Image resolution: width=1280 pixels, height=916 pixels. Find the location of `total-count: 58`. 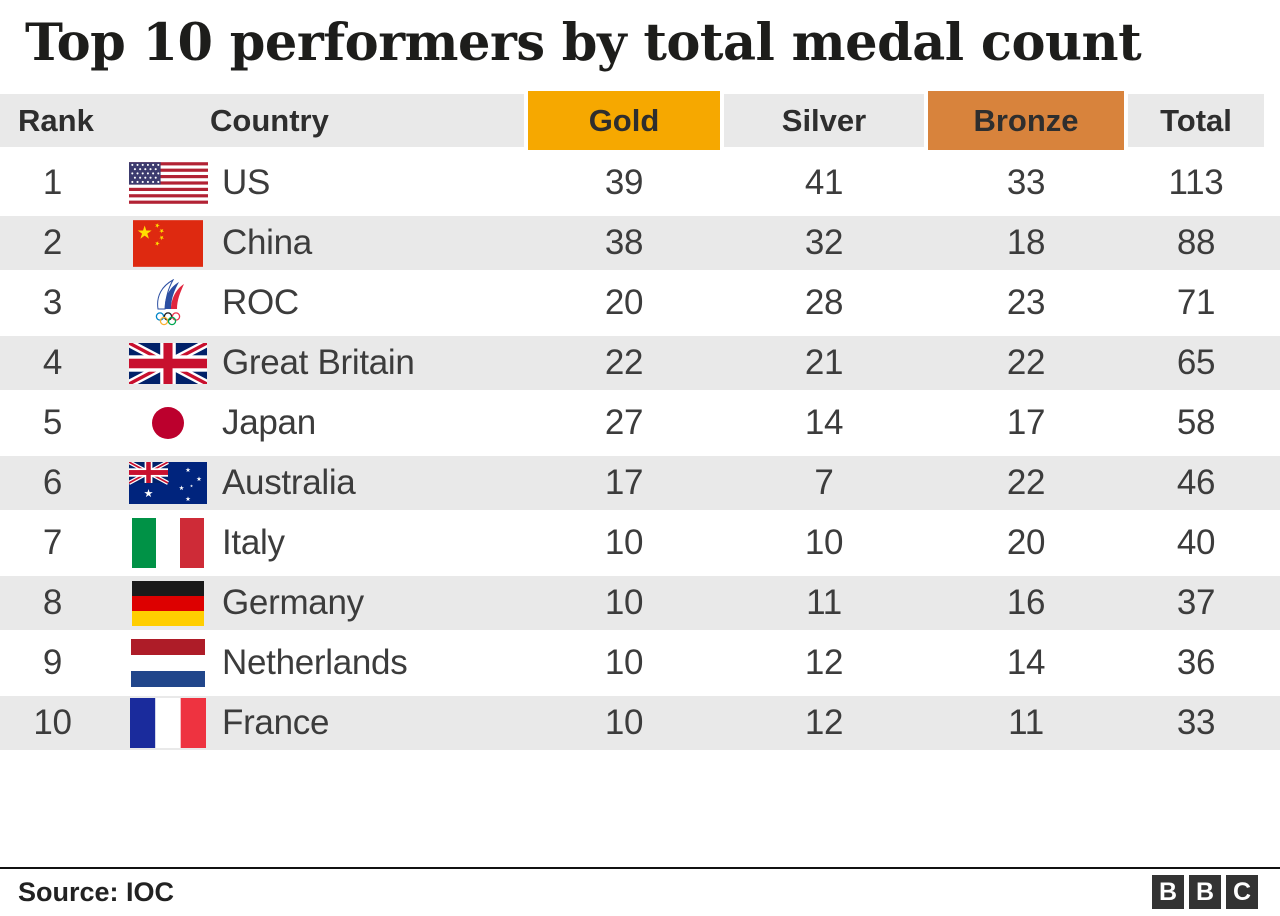

total-count: 58 is located at coordinates (1196, 422).